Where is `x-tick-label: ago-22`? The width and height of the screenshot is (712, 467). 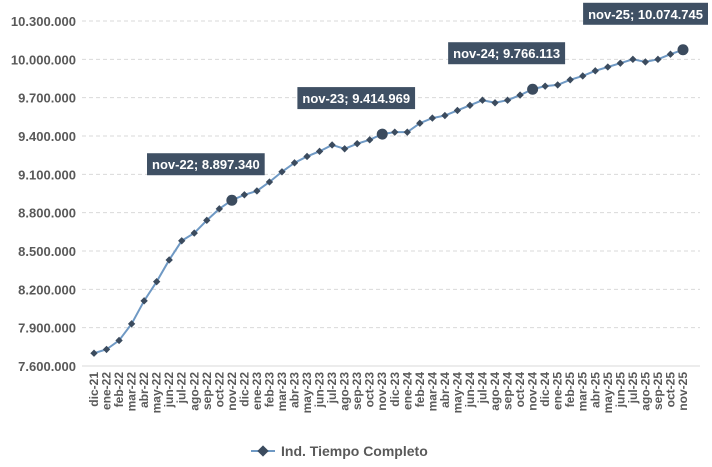
x-tick-label: ago-22 is located at coordinates (194, 391).